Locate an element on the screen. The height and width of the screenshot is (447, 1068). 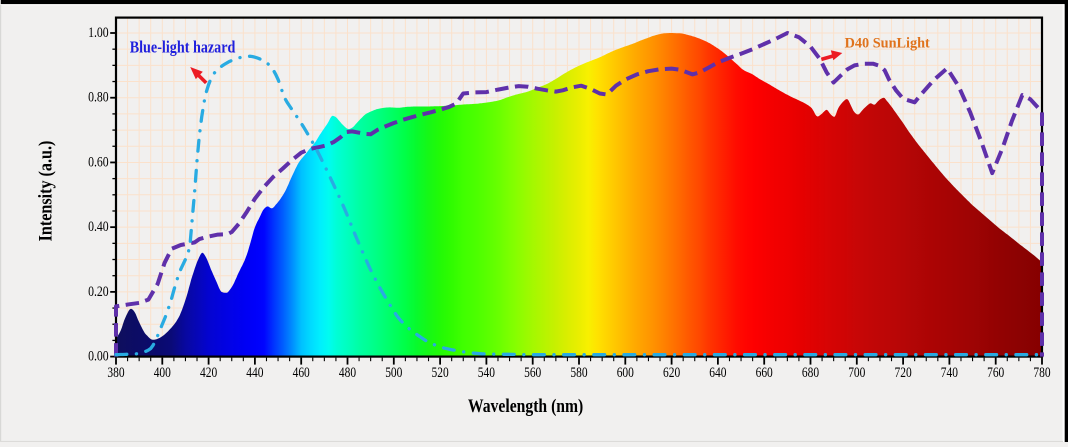
svg-text: 720 is located at coordinates (903, 373).